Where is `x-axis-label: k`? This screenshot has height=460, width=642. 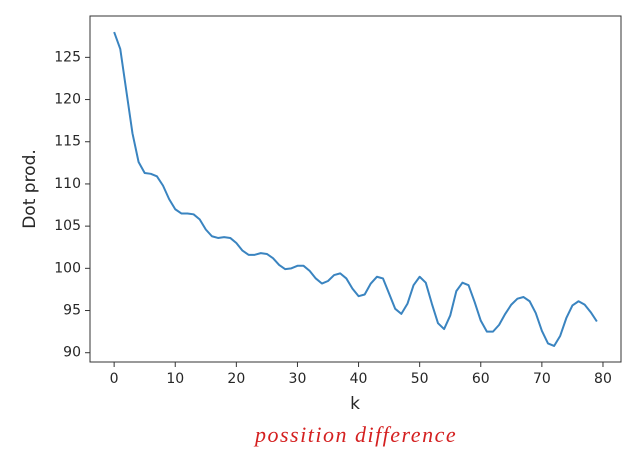 x-axis-label: k is located at coordinates (355, 404).